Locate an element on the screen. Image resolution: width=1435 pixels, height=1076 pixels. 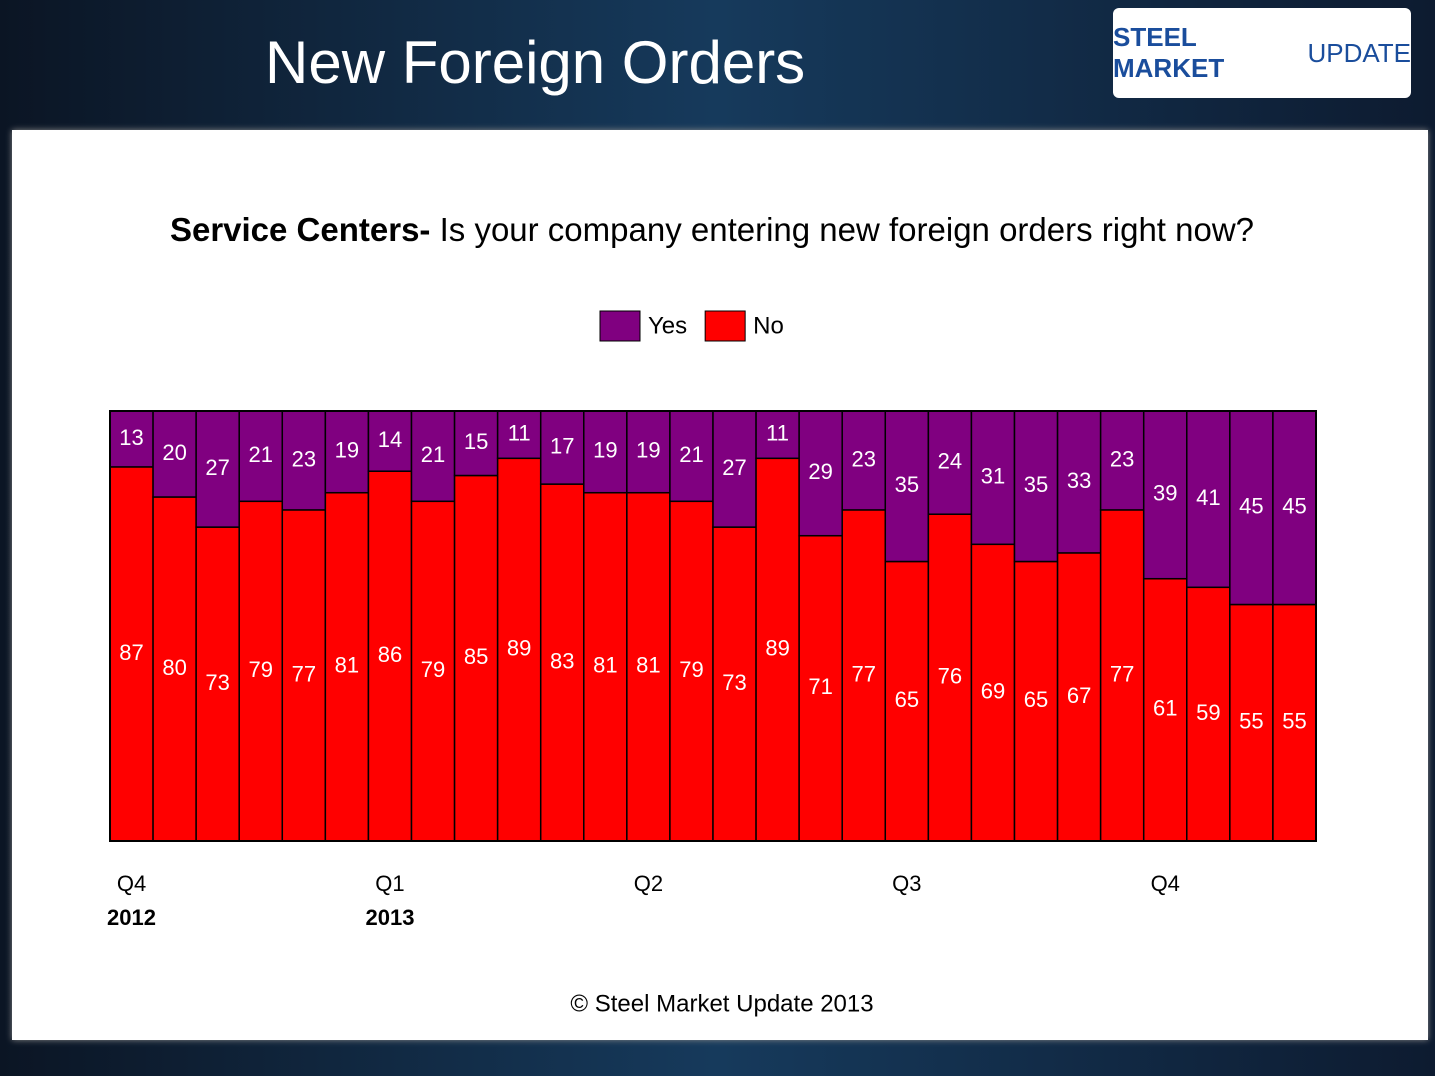
data-label: 33 is located at coordinates (1079, 480).